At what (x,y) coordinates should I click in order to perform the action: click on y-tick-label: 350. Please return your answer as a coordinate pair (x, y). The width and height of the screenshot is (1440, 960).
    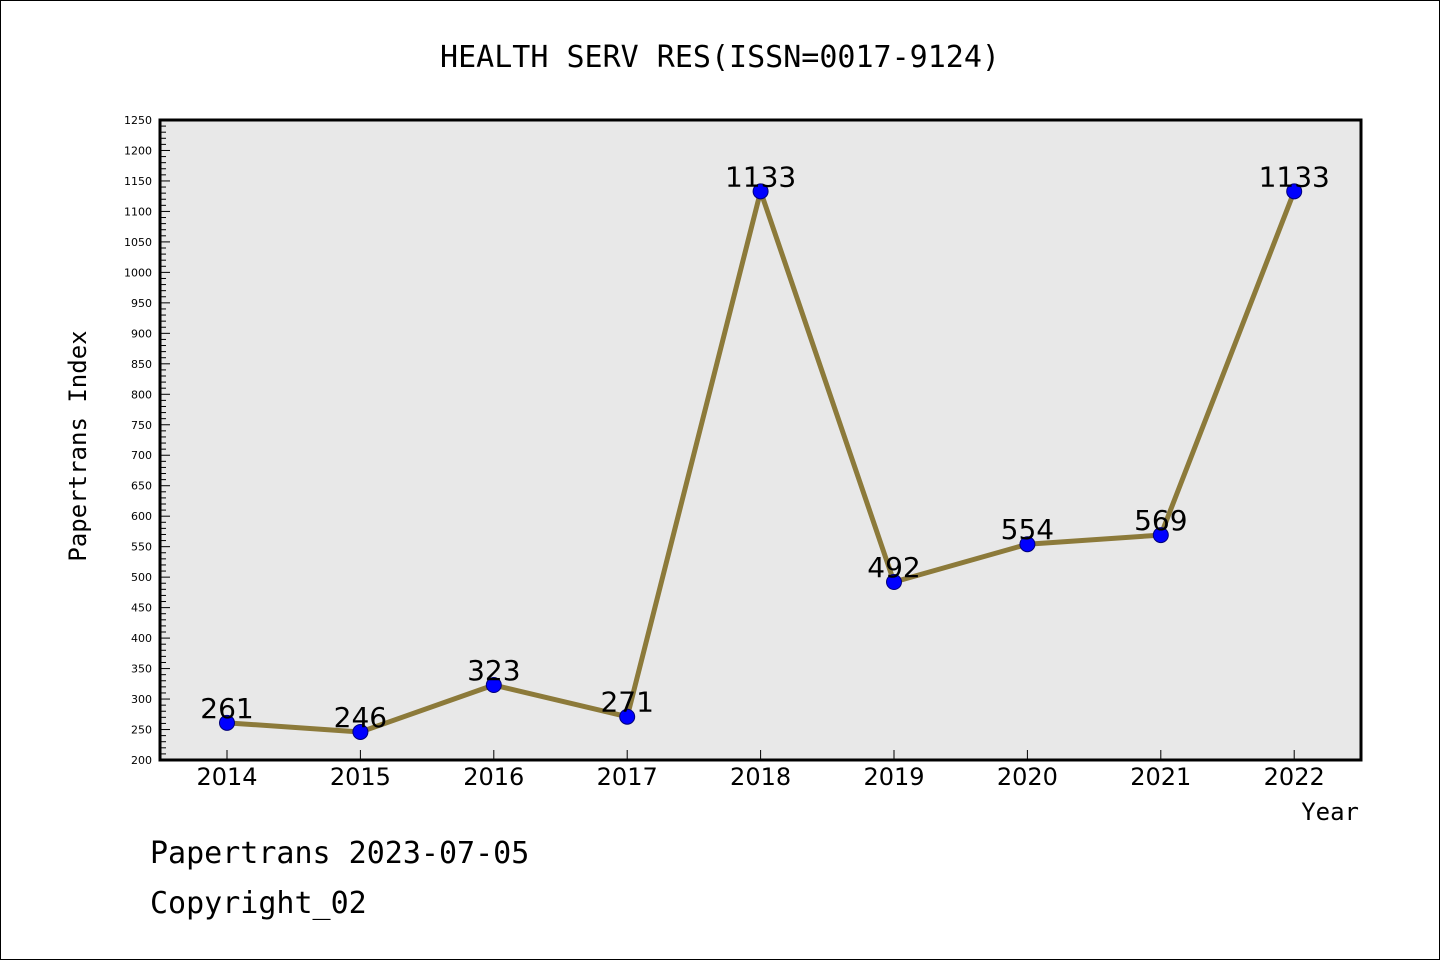
    Looking at the image, I should click on (141, 669).